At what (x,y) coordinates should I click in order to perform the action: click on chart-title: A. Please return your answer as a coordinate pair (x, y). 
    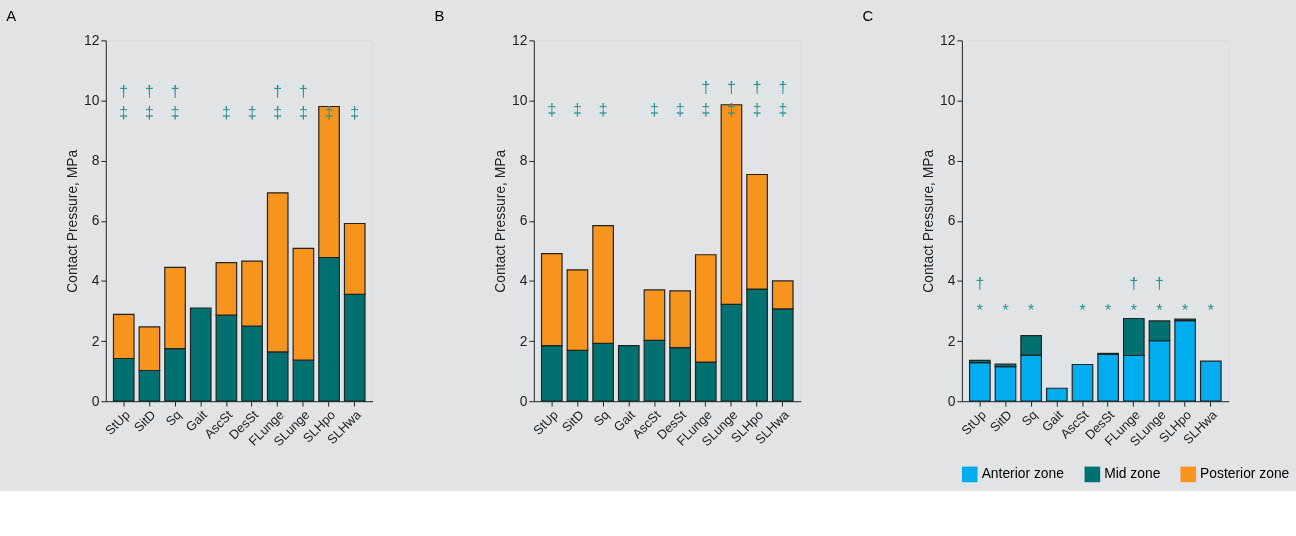
    Looking at the image, I should click on (11, 15).